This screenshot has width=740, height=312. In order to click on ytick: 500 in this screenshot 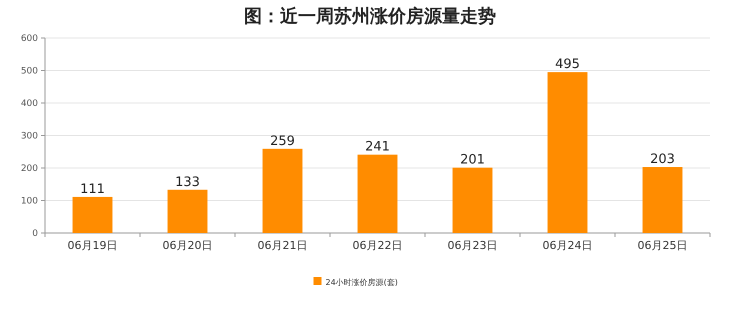, I will do `click(29, 71)`.